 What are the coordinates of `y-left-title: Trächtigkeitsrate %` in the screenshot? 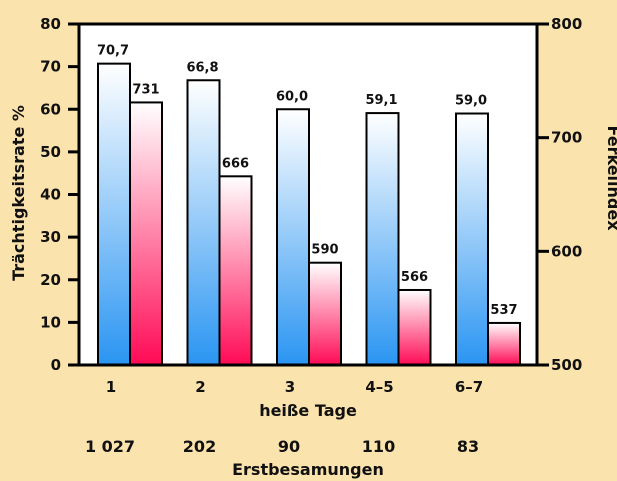 It's located at (18, 193).